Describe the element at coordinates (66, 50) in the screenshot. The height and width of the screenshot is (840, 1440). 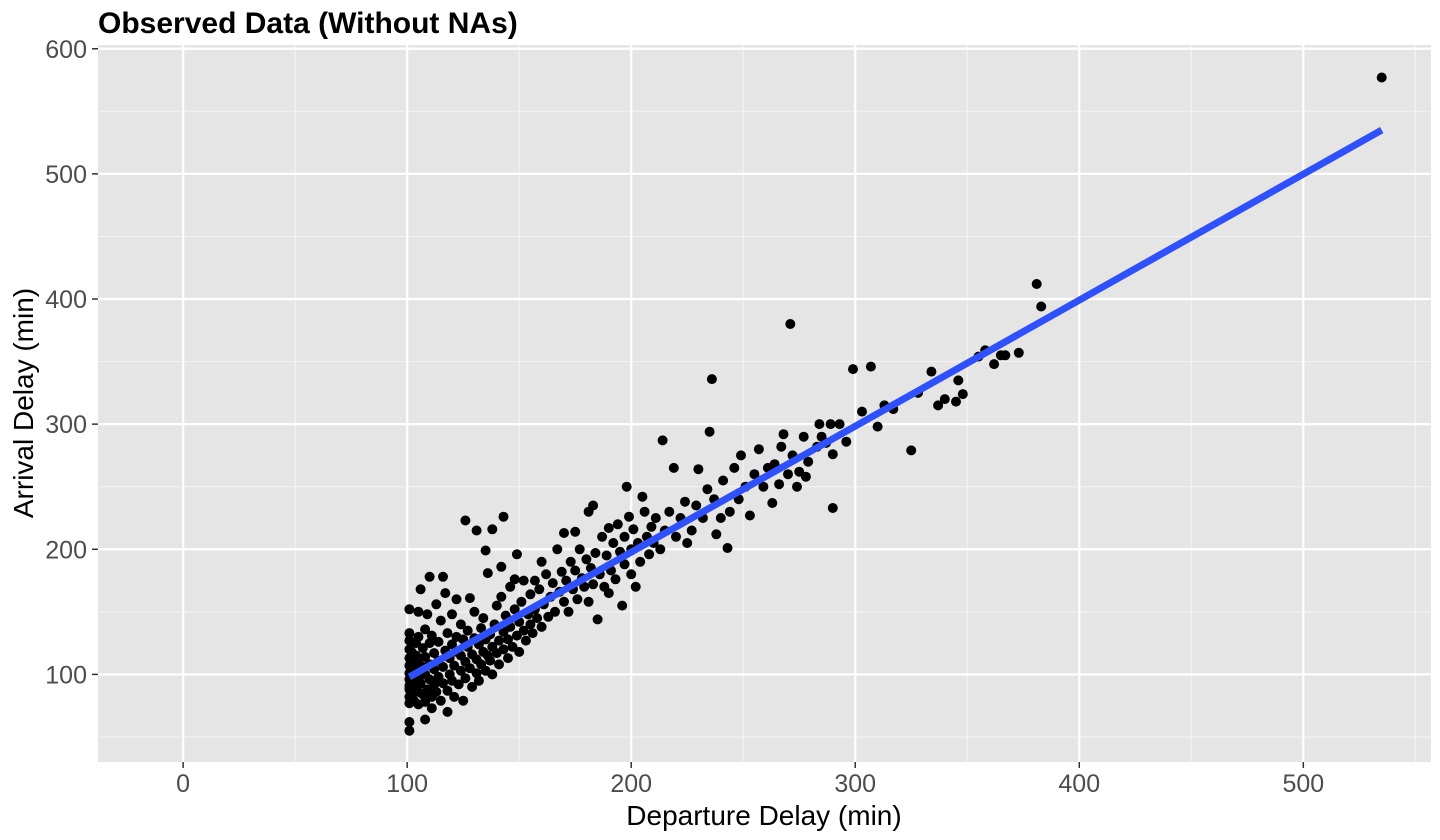
I see `y-tick-label: 600` at that location.